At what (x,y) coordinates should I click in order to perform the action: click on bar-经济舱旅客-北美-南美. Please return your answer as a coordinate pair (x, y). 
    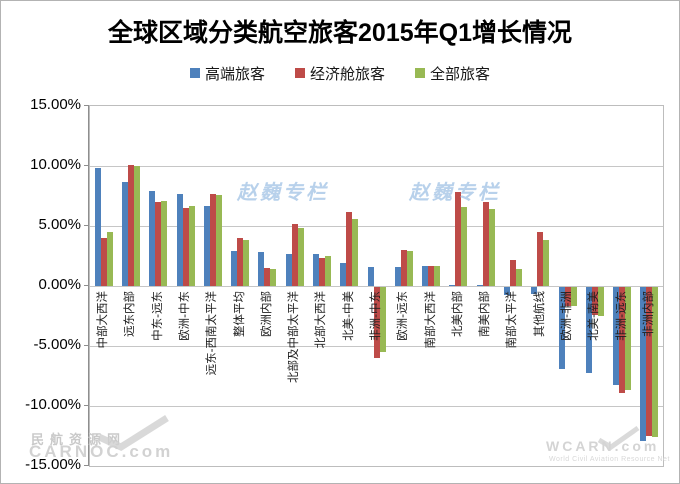
    Looking at the image, I should click on (595, 301).